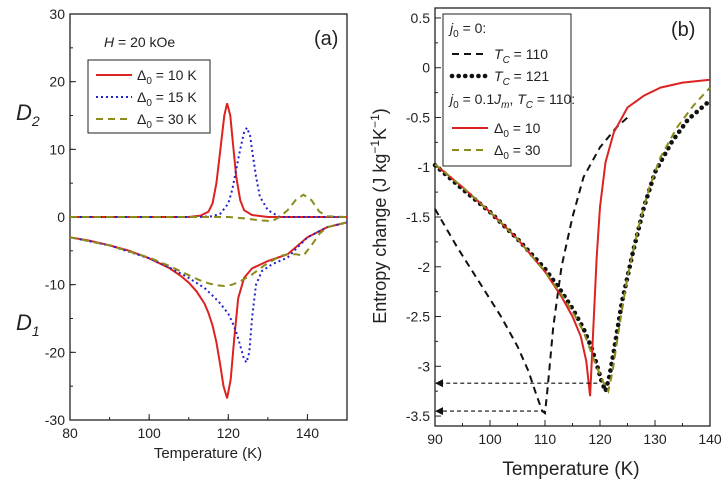 This screenshot has height=481, width=727. I want to click on panel-a-legend, so click(149, 96).